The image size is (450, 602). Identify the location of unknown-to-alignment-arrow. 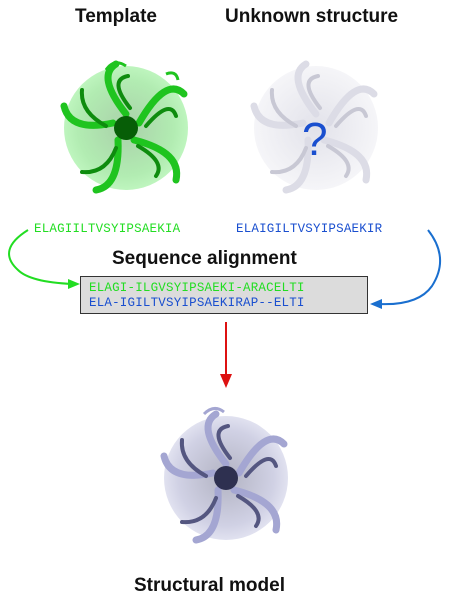
(406, 269).